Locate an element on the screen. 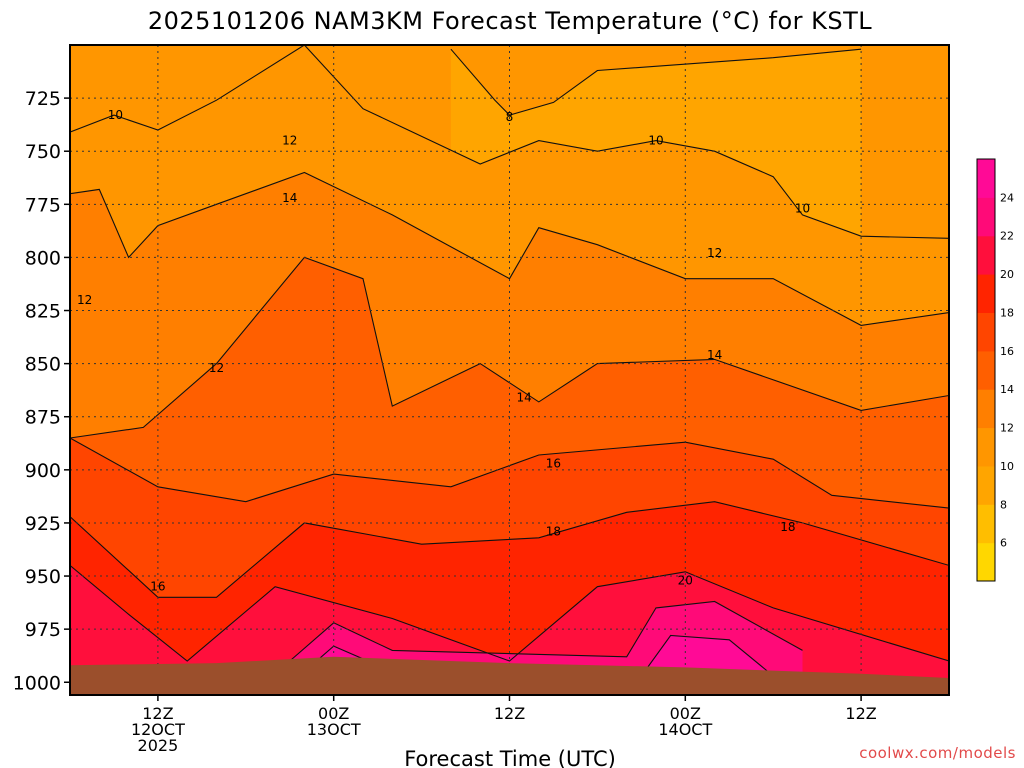  y-tick-label: 875 is located at coordinates (43, 418).